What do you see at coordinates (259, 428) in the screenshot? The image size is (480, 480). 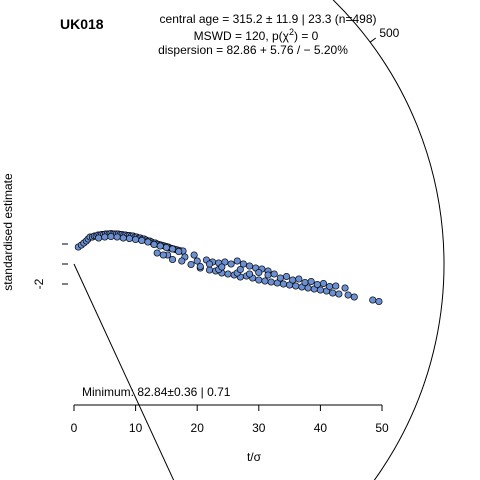 I see `x-tick-label: 30` at bounding box center [259, 428].